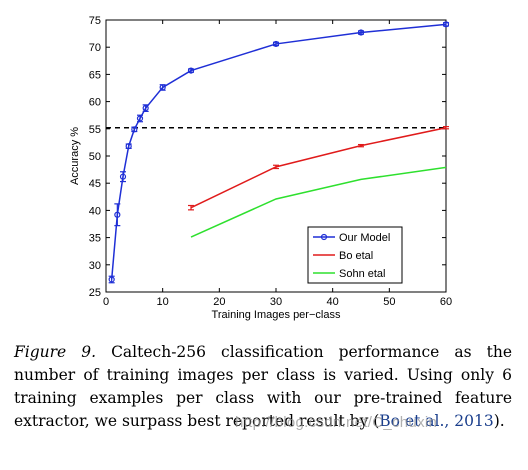 This screenshot has width=528, height=470. I want to click on x-tick-label: 0, so click(106, 302).